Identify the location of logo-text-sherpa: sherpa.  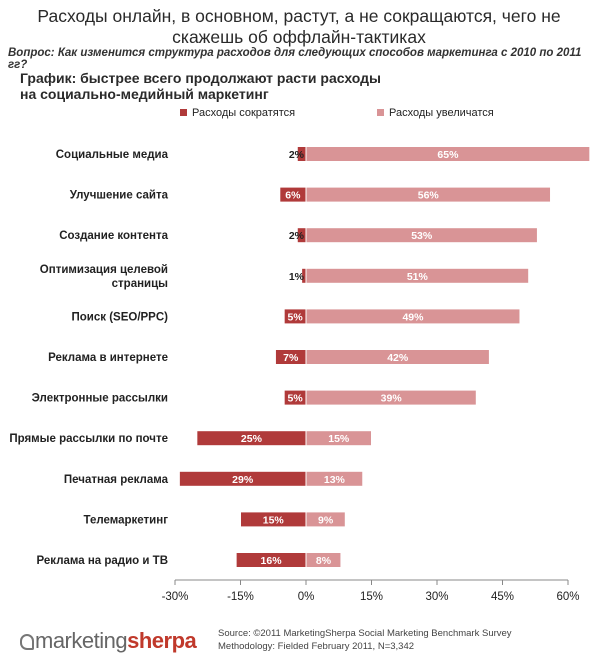
(162, 640).